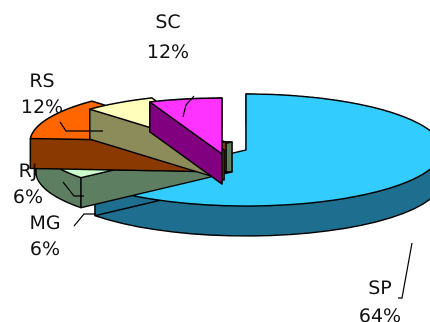 This screenshot has height=322, width=430. Describe the element at coordinates (45, 249) in the screenshot. I see `slice-percent-mg: 6%` at that location.